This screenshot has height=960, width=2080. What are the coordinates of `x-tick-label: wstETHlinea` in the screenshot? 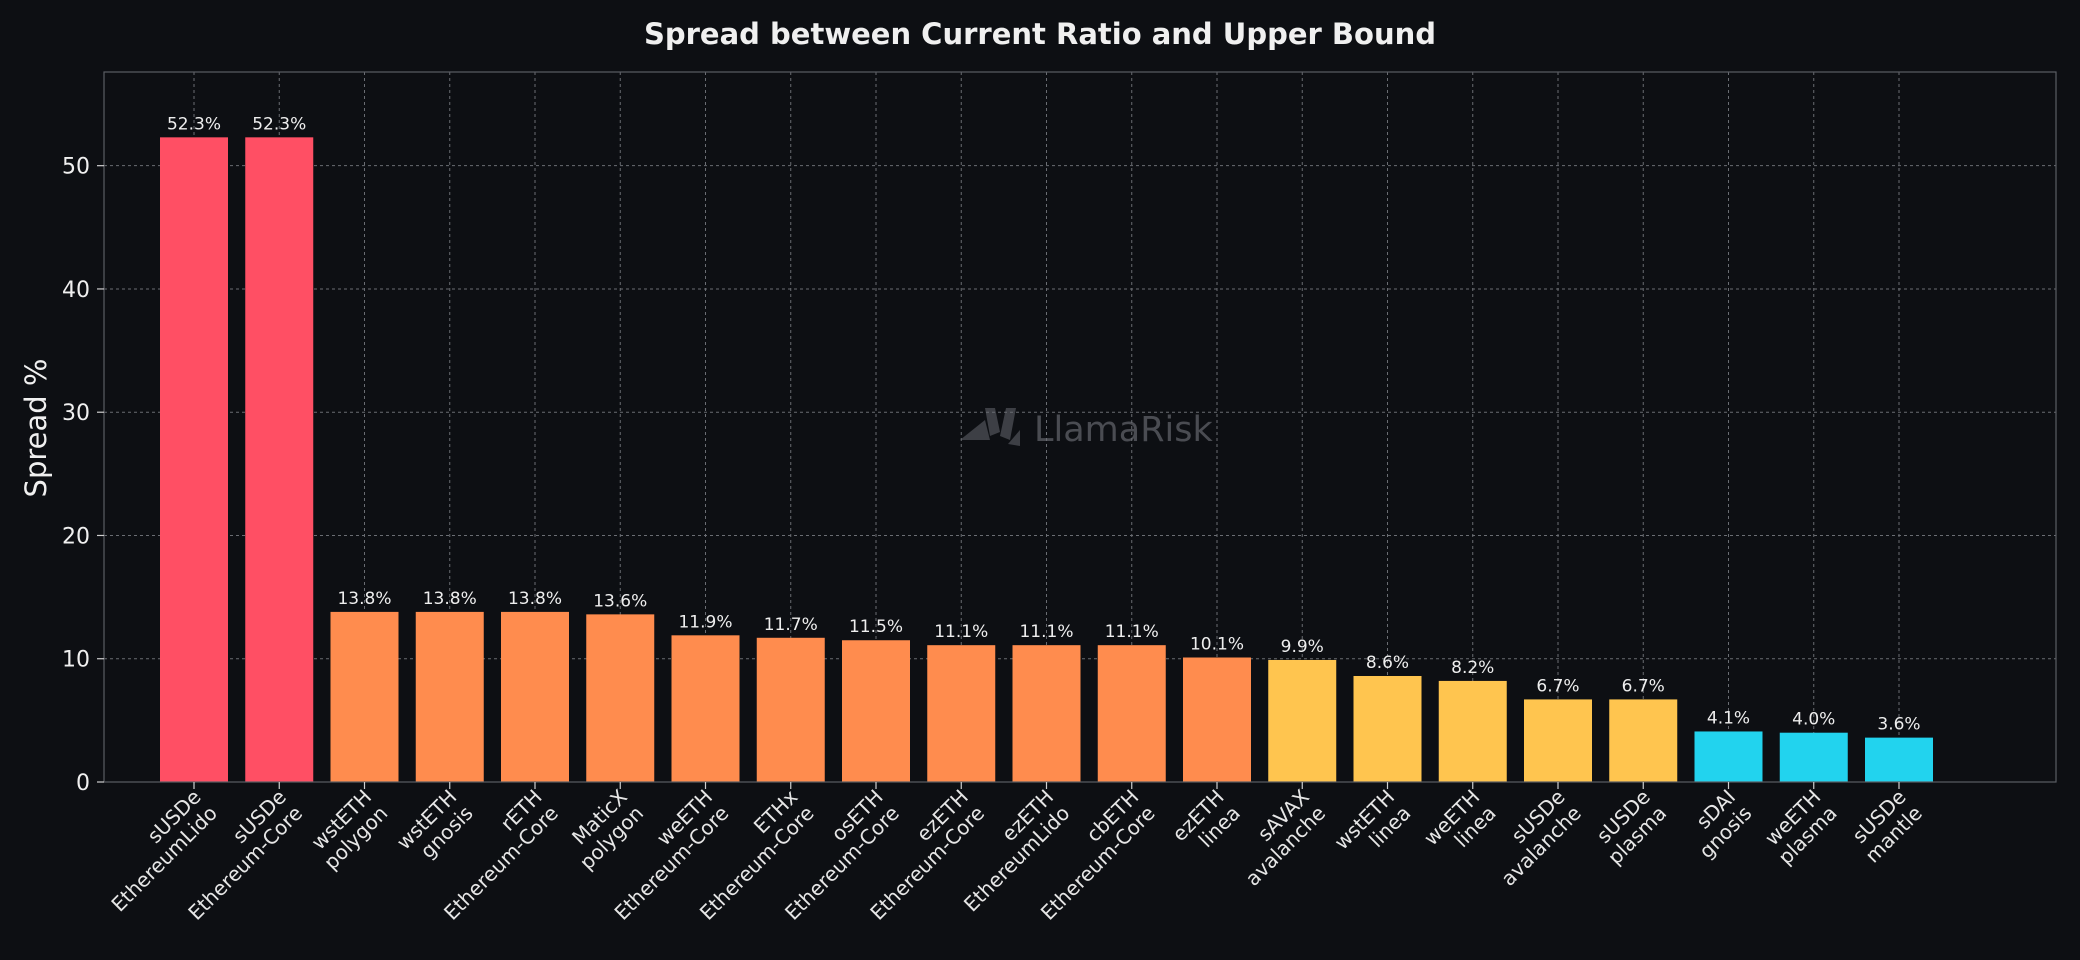 It's located at (1372, 828).